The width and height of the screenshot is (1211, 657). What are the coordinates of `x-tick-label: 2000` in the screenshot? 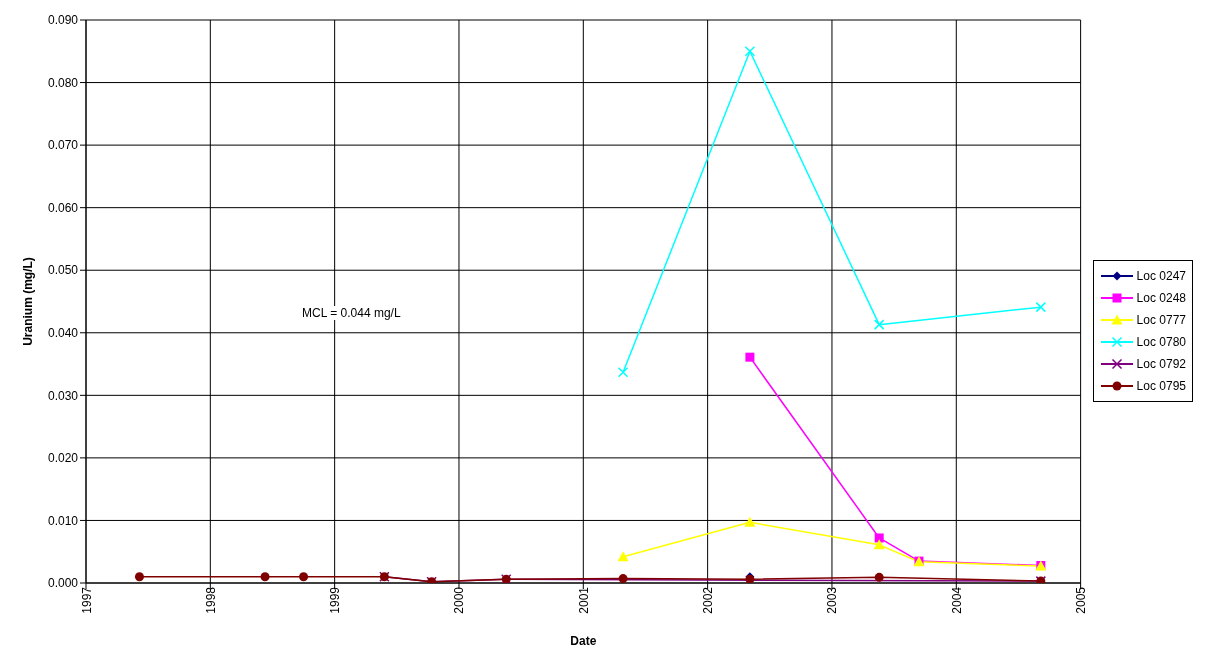 It's located at (459, 600).